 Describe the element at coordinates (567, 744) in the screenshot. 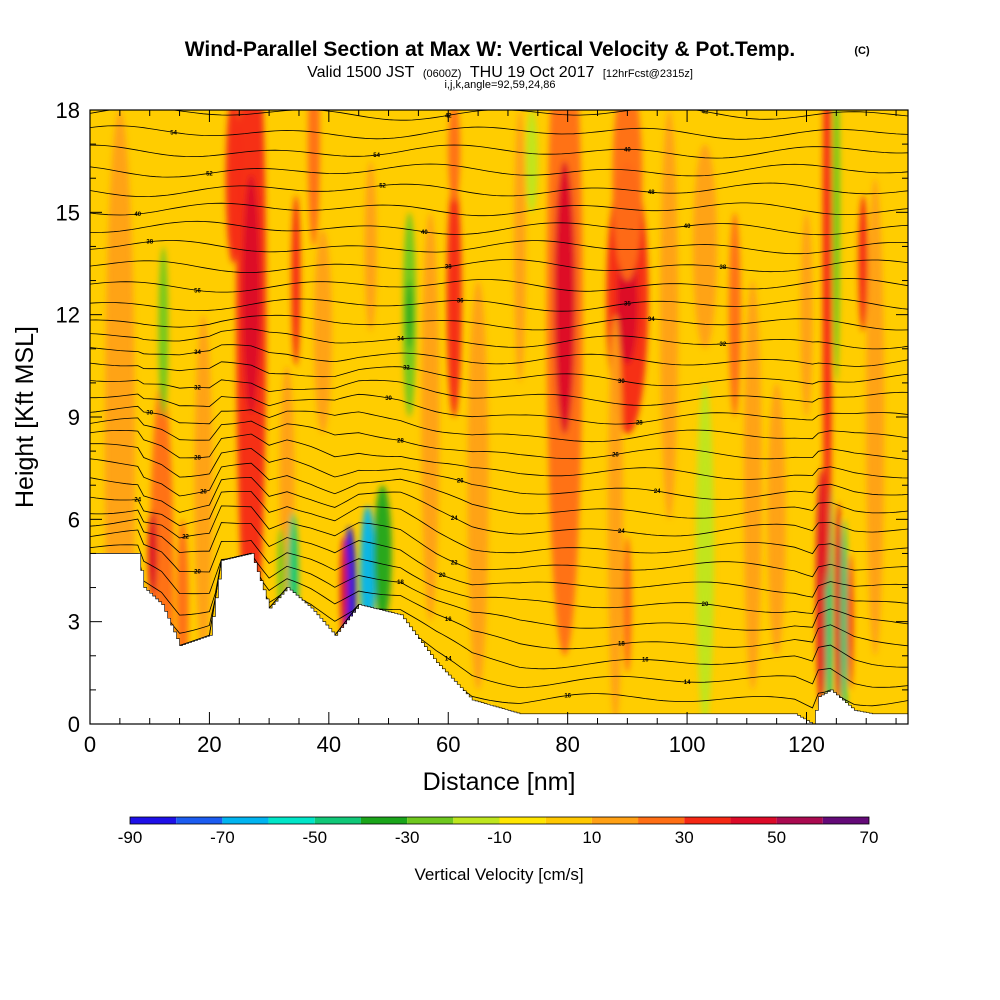

I see `x-tick-label: 80` at that location.